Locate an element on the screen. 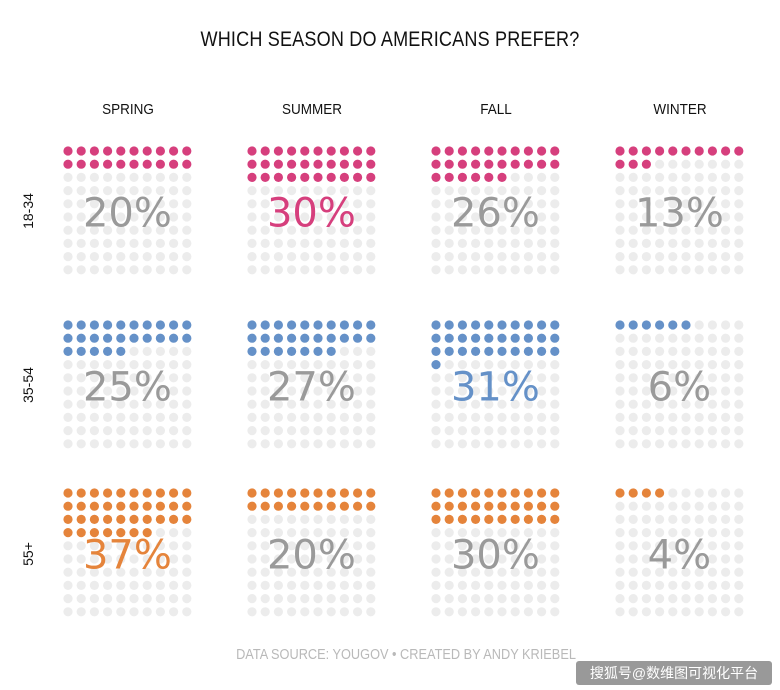 The width and height of the screenshot is (780, 690). percent-label: 6% is located at coordinates (679, 387).